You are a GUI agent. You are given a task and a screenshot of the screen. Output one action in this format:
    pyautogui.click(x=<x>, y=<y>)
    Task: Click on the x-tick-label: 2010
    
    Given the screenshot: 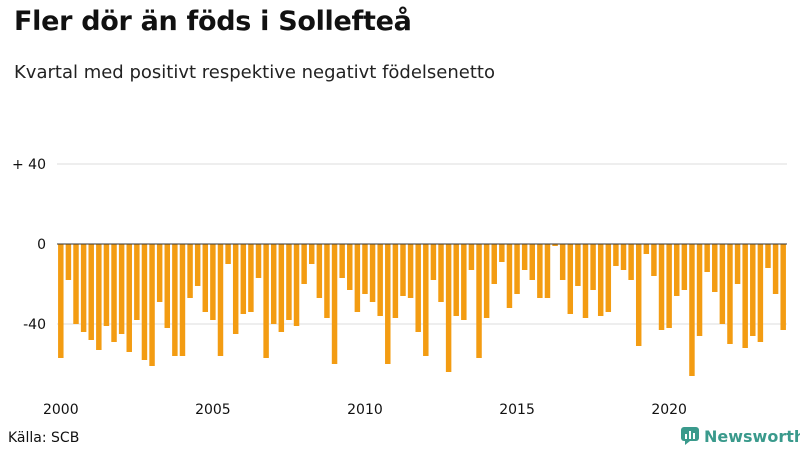 What is the action you would take?
    pyautogui.click(x=365, y=410)
    